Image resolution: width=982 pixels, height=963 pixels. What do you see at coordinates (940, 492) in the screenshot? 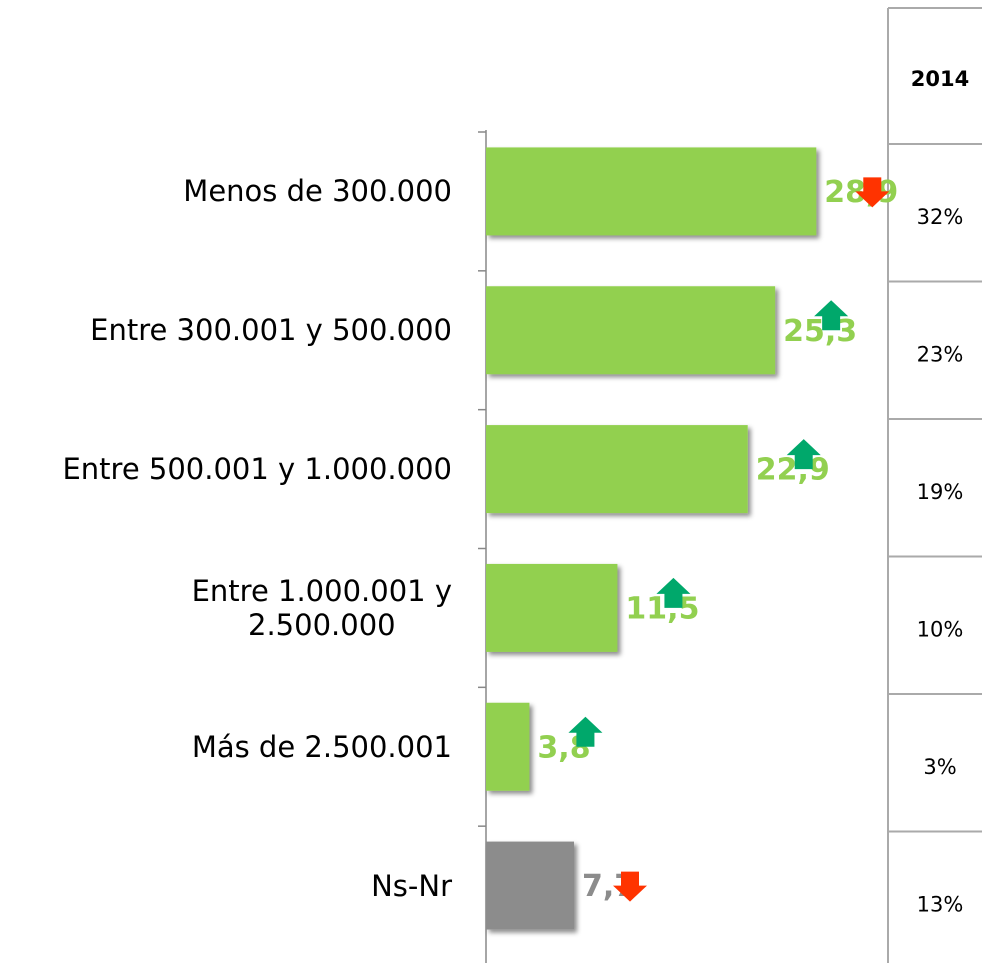
I see `table-cell: 19%` at bounding box center [940, 492].